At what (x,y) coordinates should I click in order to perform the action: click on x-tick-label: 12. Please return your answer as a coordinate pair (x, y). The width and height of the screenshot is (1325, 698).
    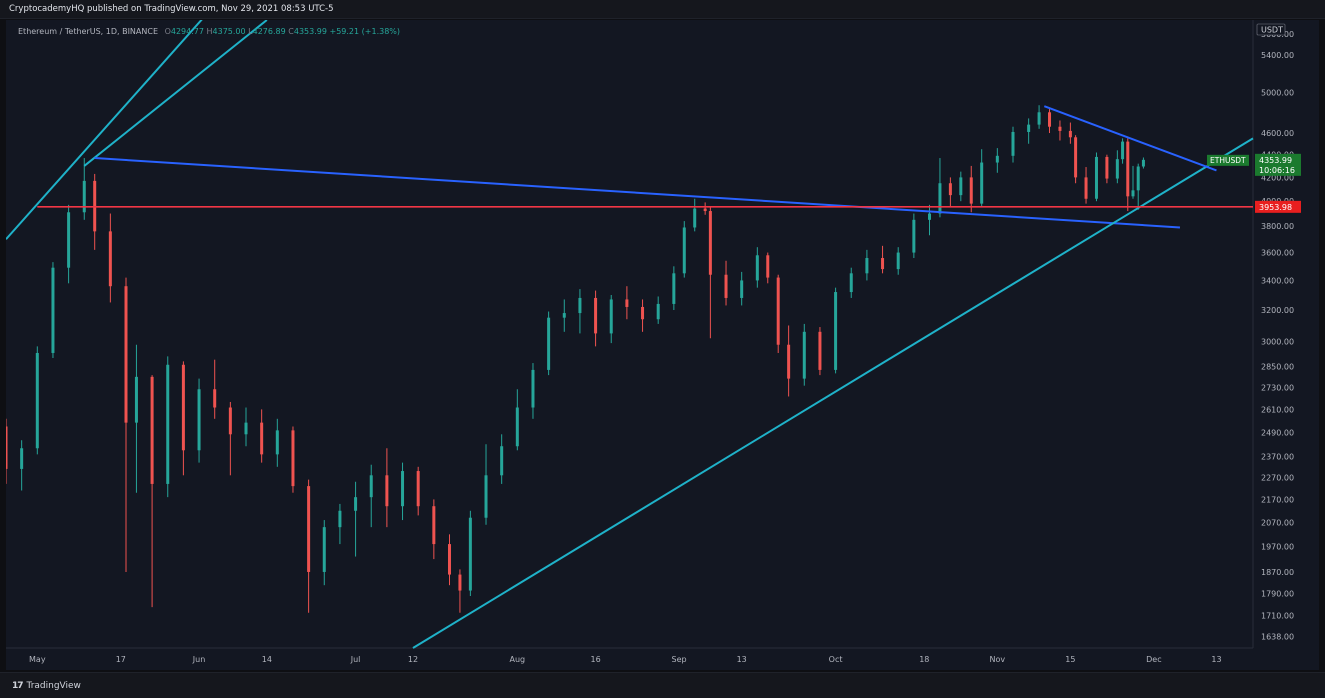
    Looking at the image, I should click on (413, 659).